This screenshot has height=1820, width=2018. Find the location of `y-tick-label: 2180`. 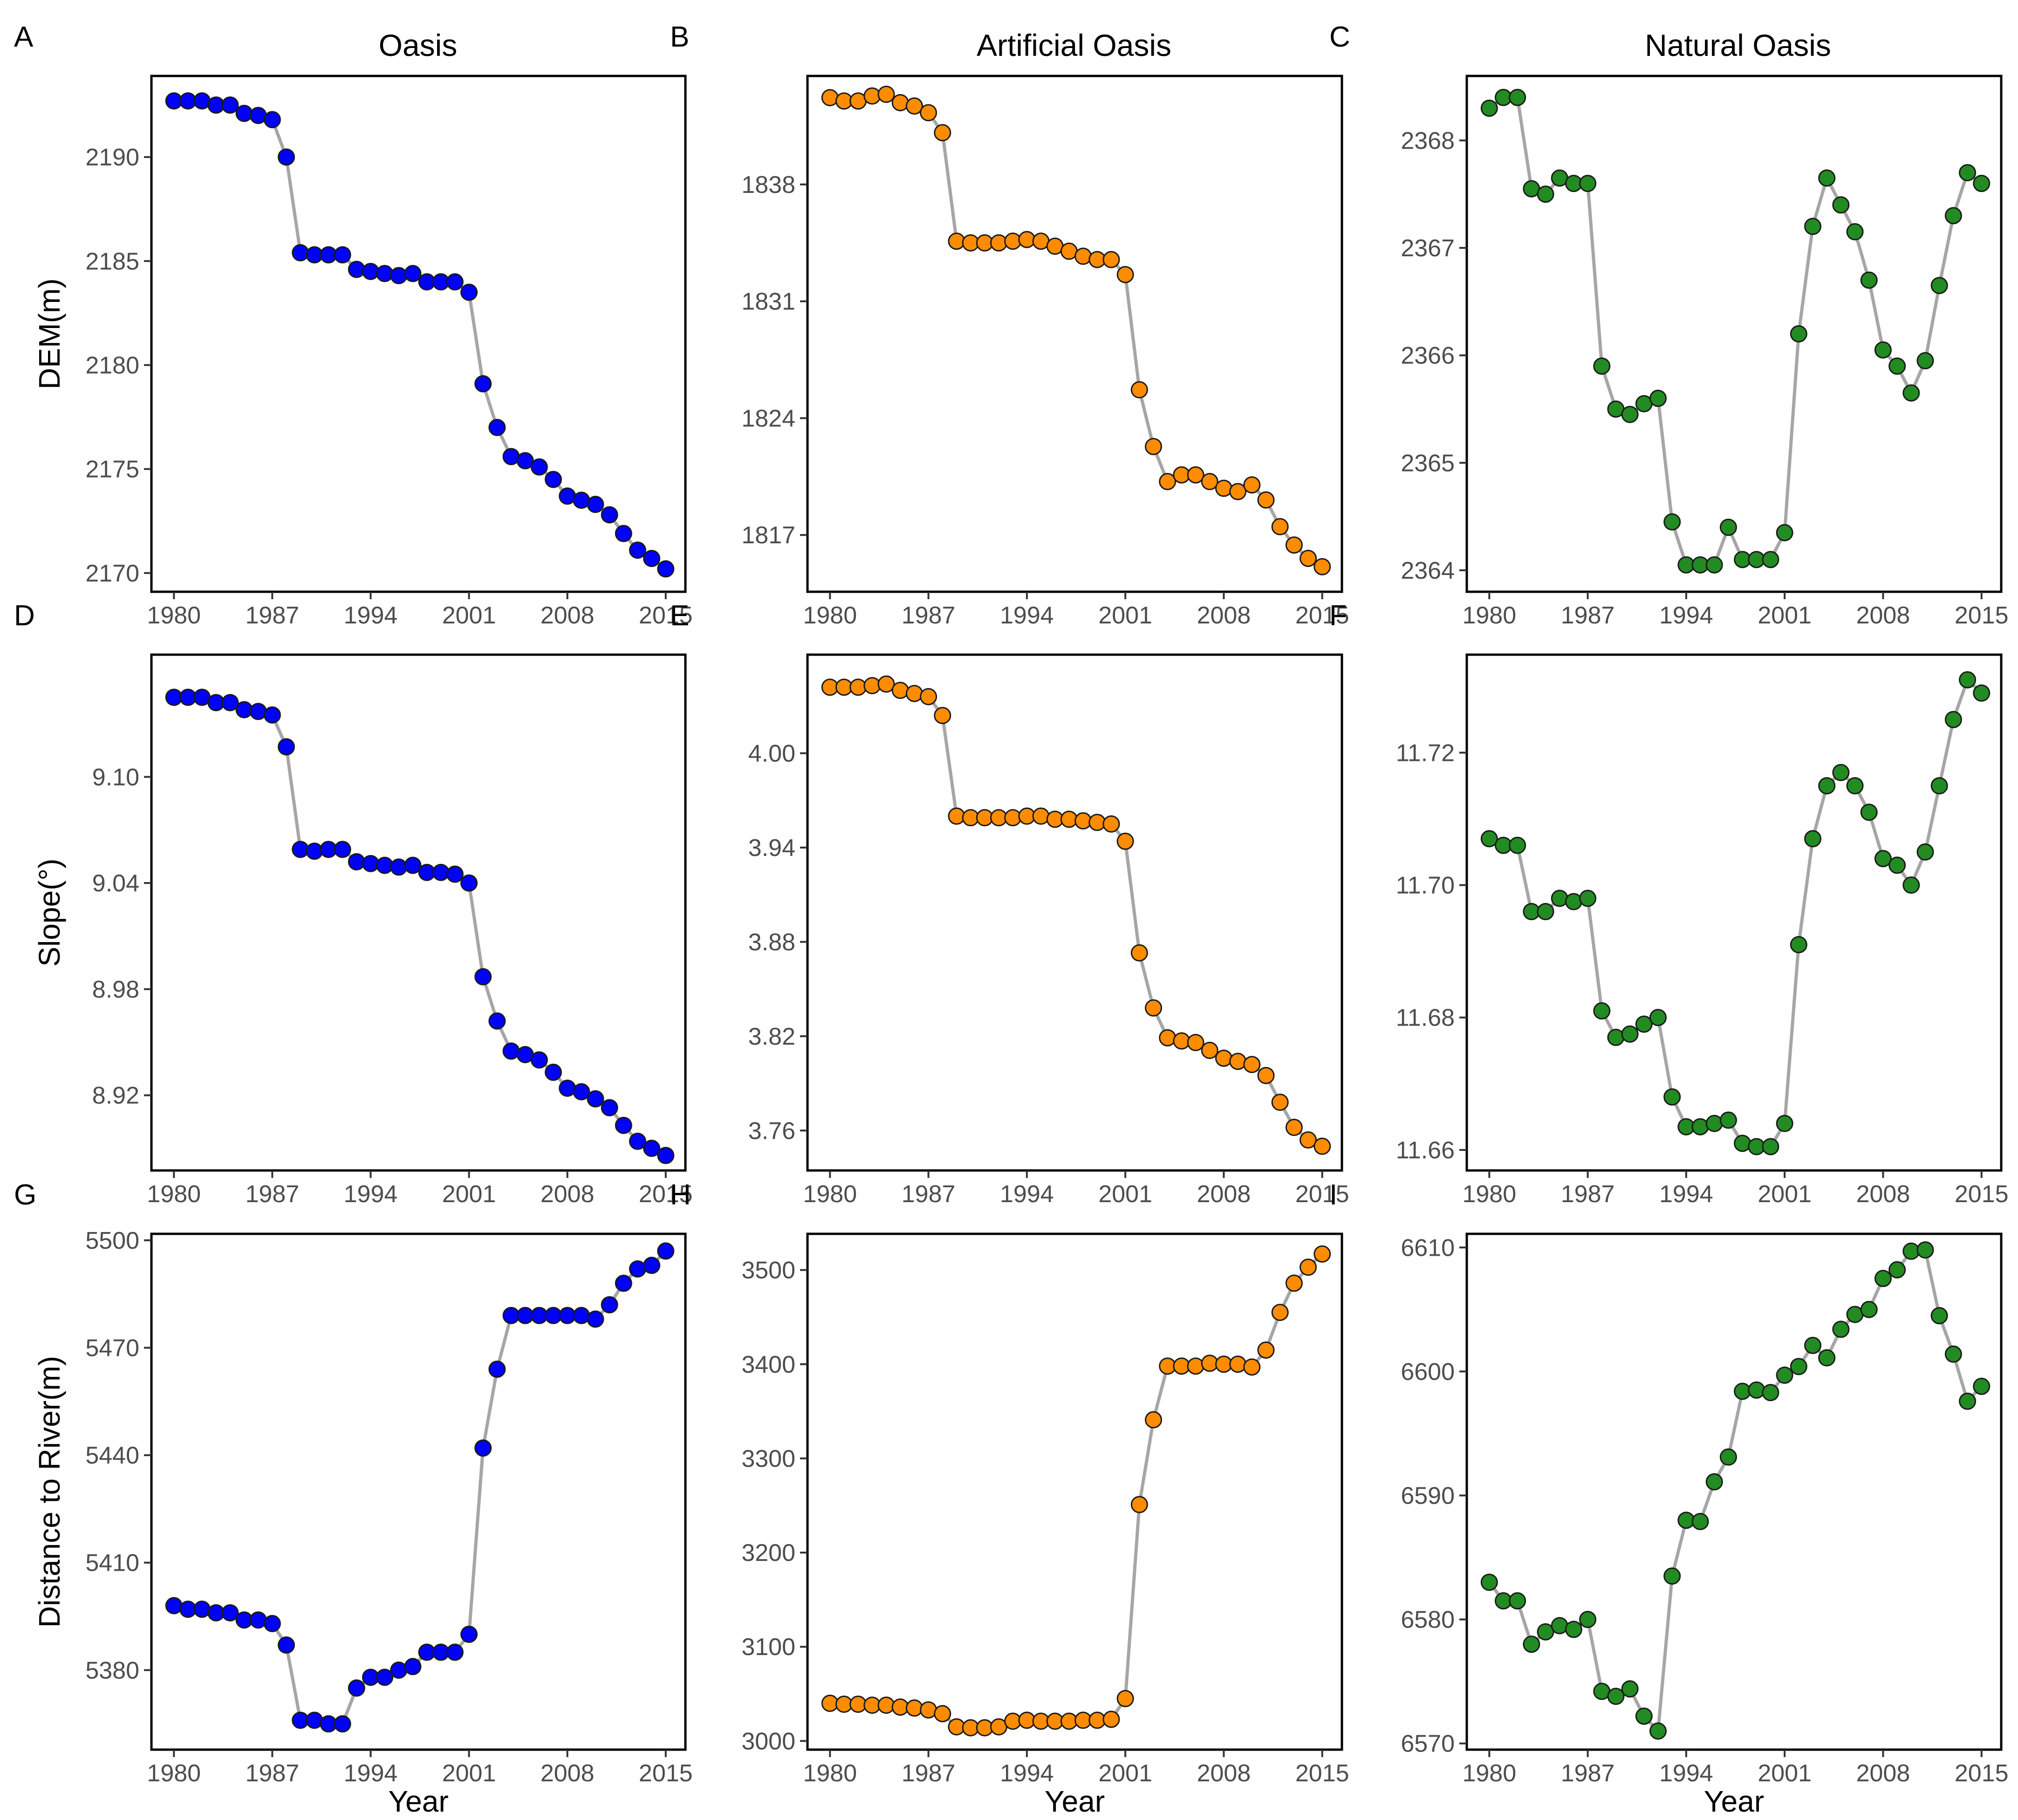

y-tick-label: 2180 is located at coordinates (112, 365).